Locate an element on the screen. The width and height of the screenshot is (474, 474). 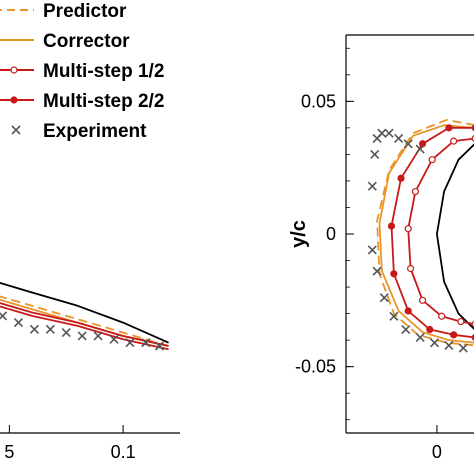
legend-label: Multi-step 1/2 is located at coordinates (103, 71).